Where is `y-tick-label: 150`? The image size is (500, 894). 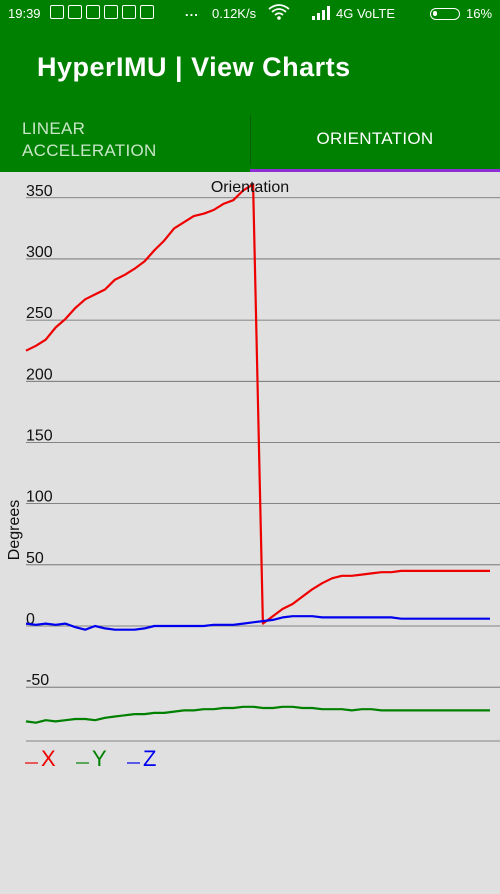 y-tick-label: 150 is located at coordinates (39, 435).